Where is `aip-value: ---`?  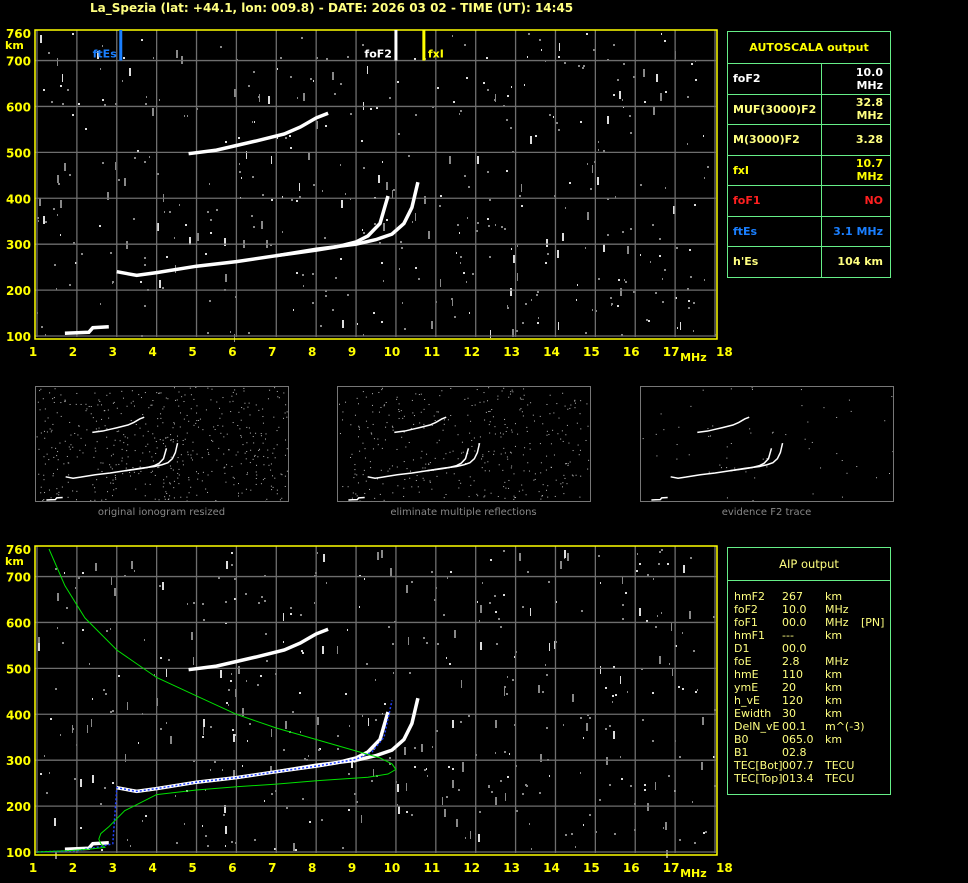 aip-value: --- is located at coordinates (788, 635).